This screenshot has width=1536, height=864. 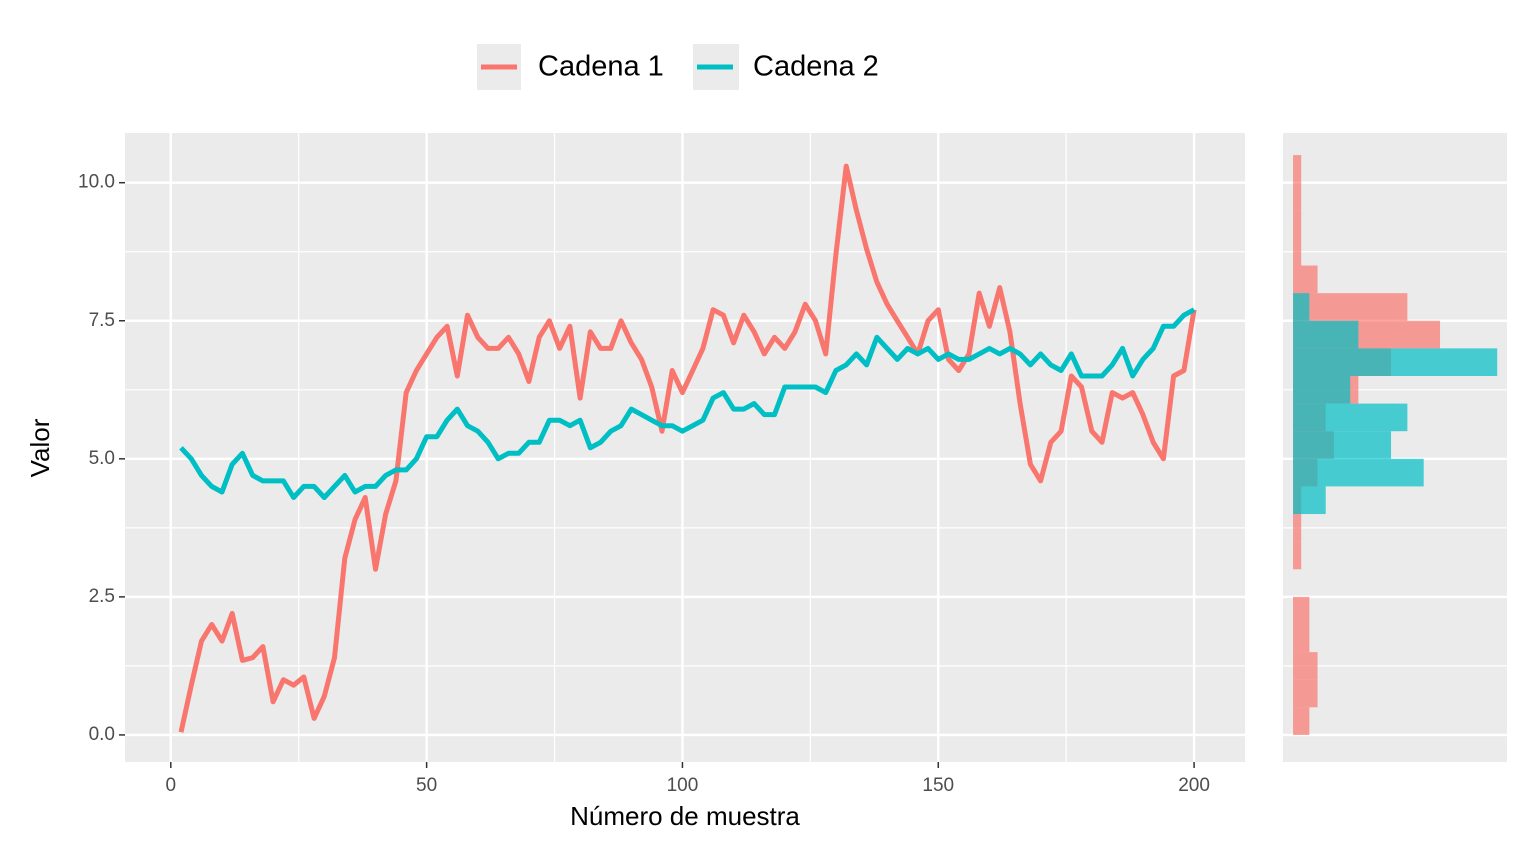 What do you see at coordinates (96, 182) in the screenshot?
I see `y-tick-label: 10.0` at bounding box center [96, 182].